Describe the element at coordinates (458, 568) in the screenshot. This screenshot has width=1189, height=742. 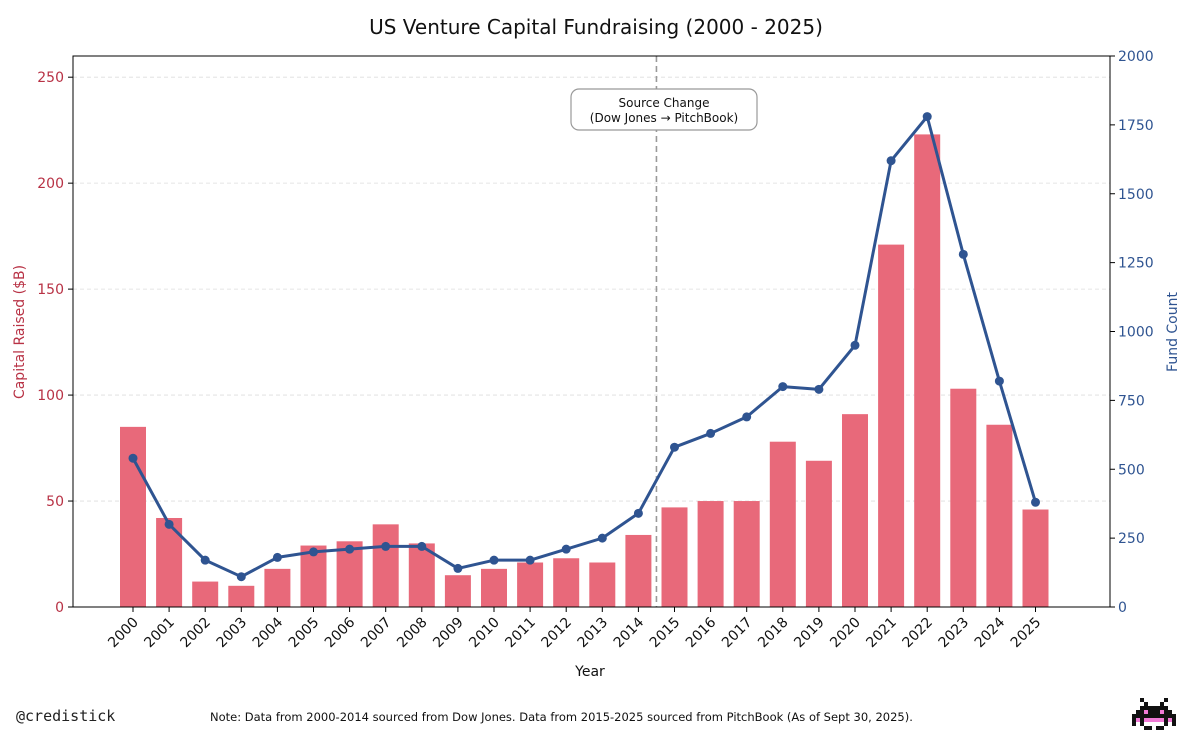
I see `point-2009` at that location.